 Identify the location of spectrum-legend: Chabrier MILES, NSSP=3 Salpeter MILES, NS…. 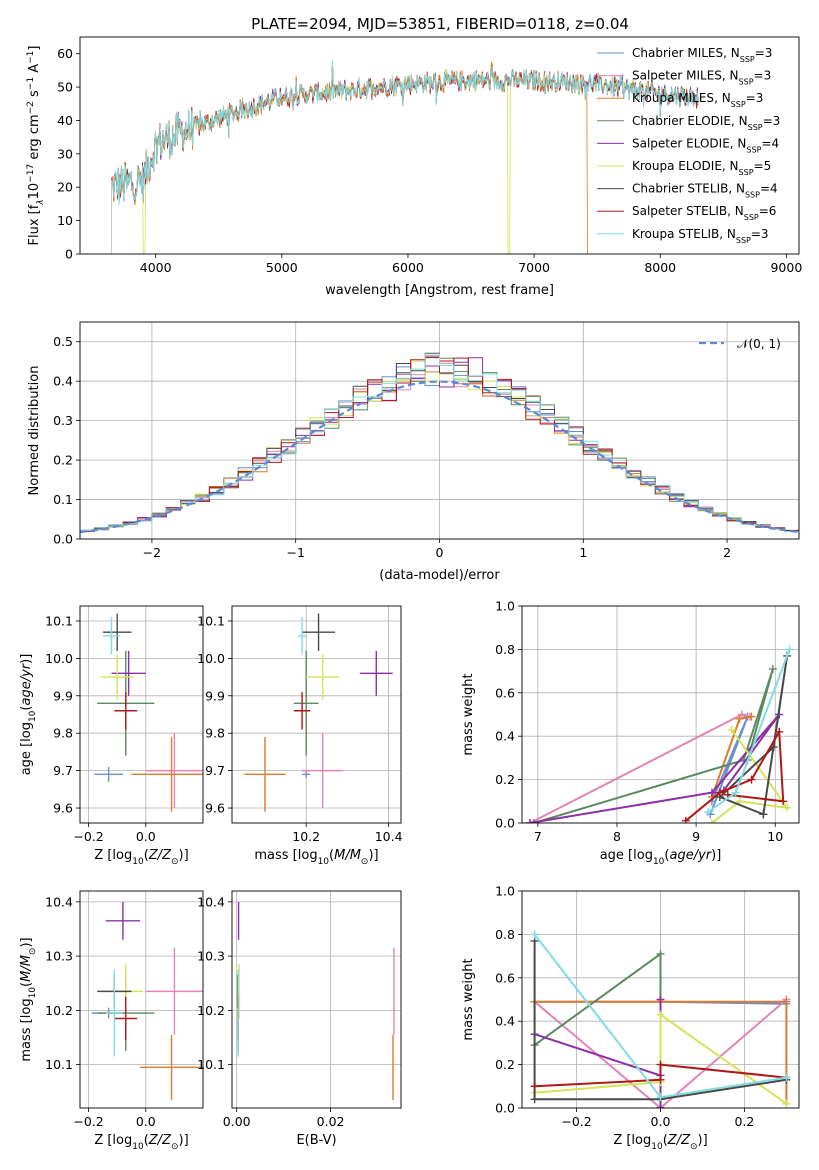
(688, 145).